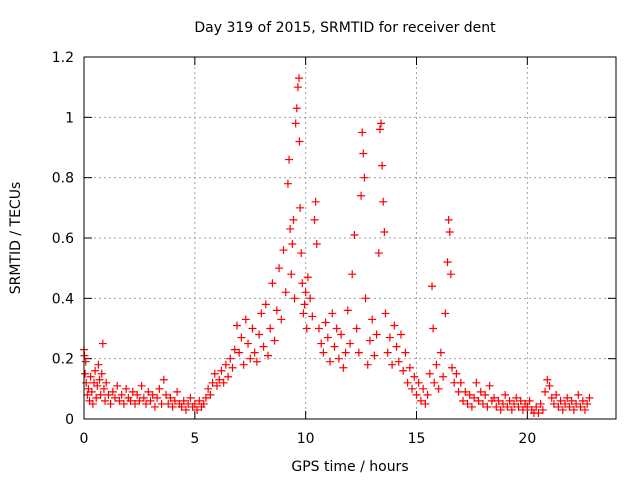 This screenshot has height=480, width=640. I want to click on y-axis-label: SRMTID / TECUs, so click(16, 238).